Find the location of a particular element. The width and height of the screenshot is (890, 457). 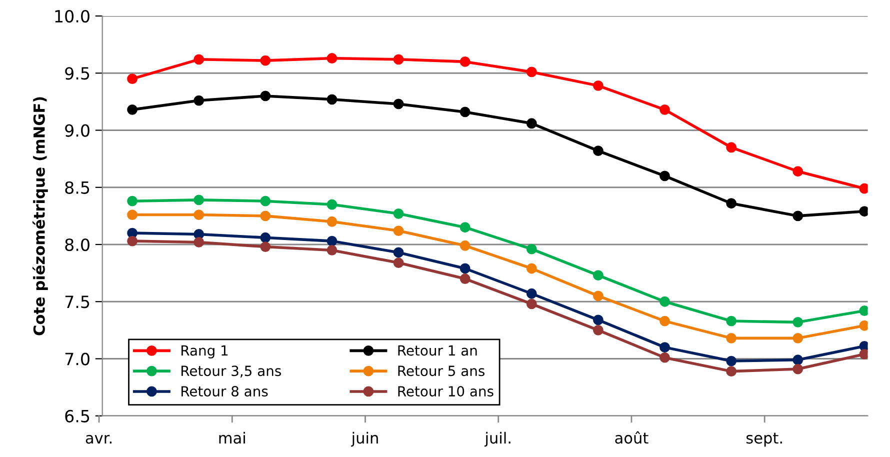

text: juil. is located at coordinates (497, 439).